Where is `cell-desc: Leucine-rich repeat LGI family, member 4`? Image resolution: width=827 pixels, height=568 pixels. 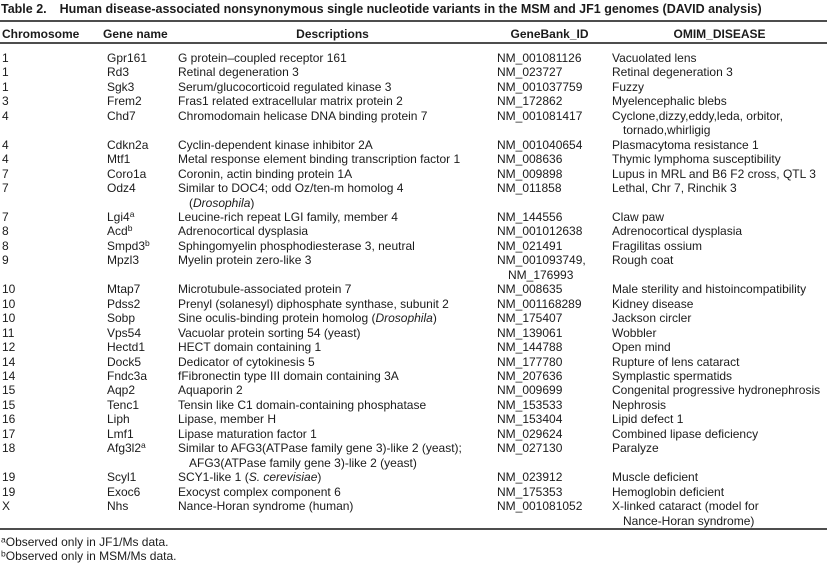 cell-desc: Leucine-rich repeat LGI family, member 4 is located at coordinates (288, 216).